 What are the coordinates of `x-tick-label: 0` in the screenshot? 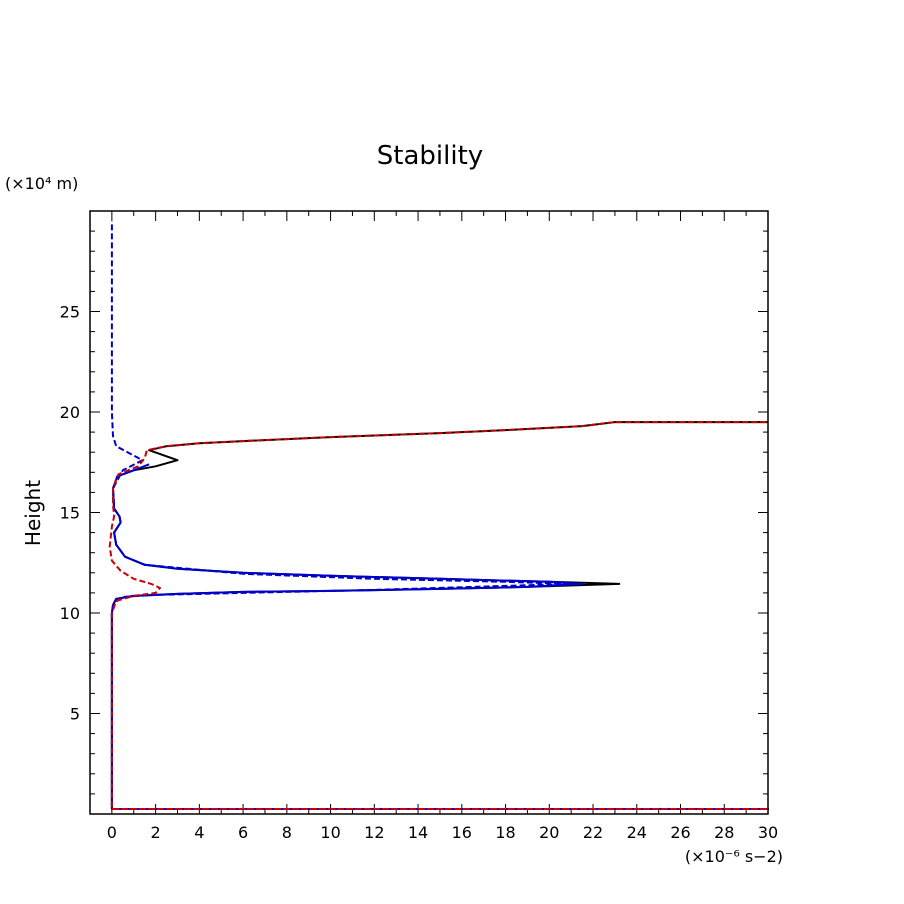 It's located at (112, 832).